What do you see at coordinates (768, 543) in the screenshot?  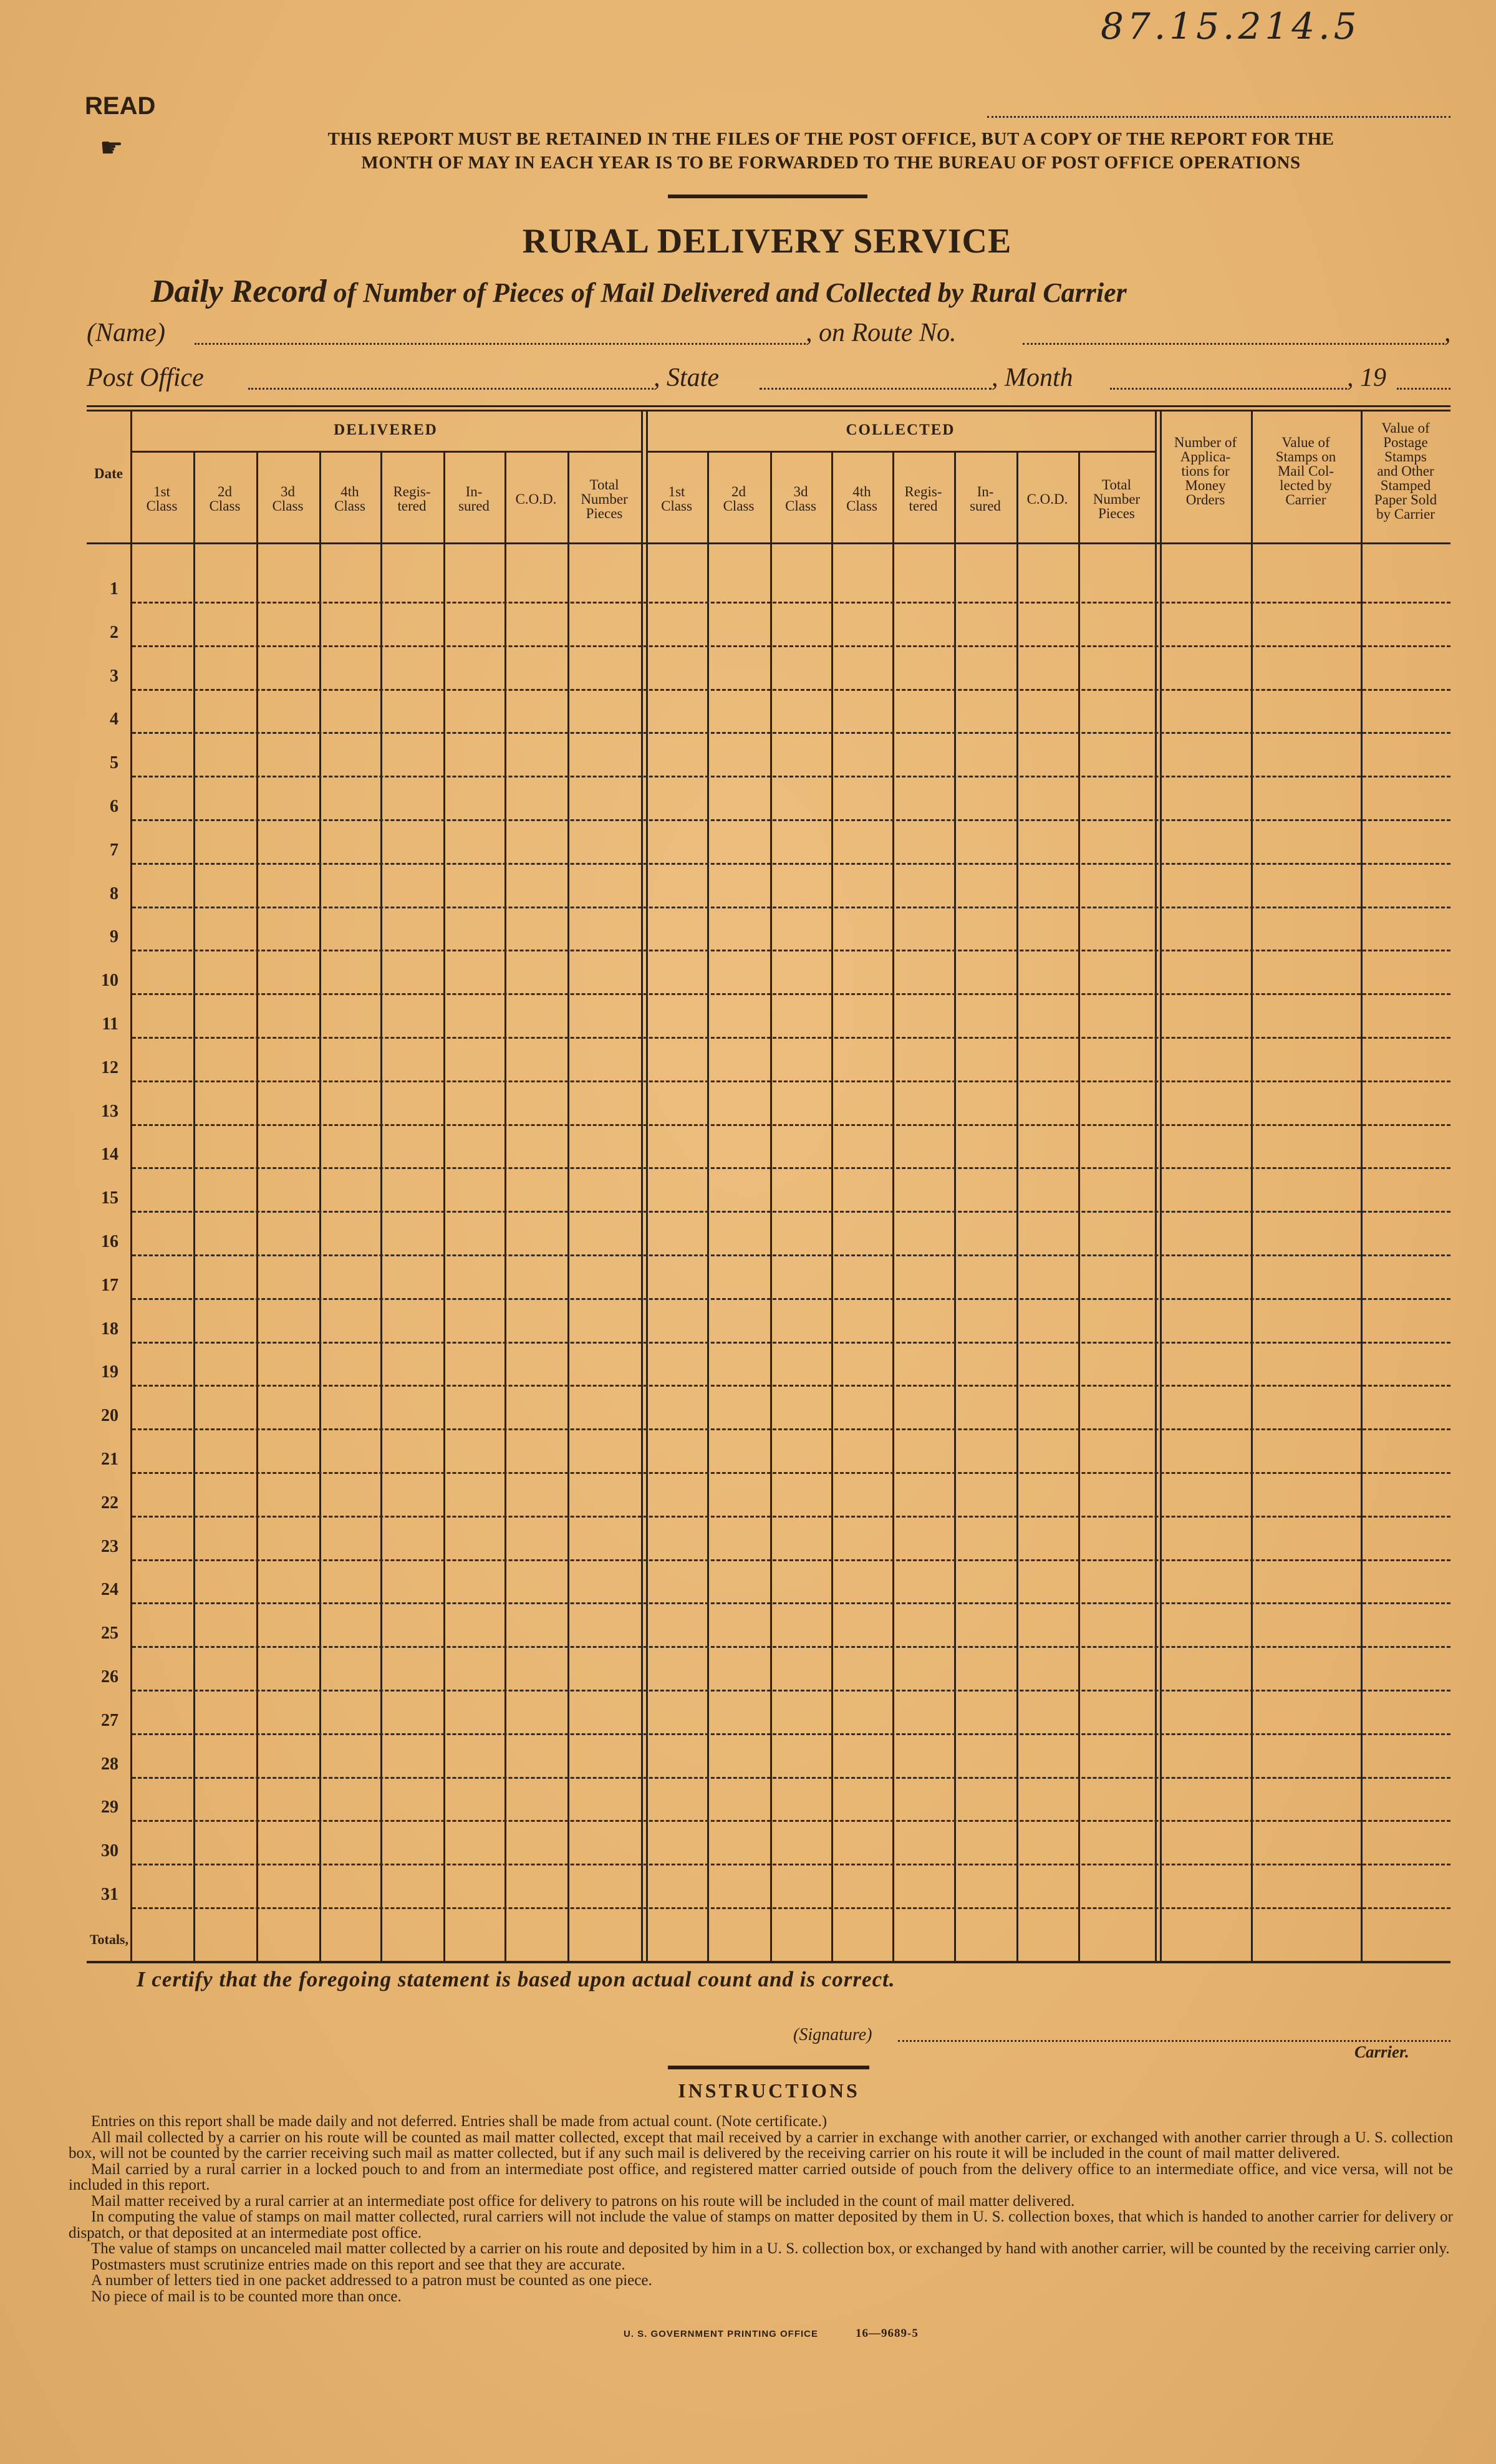 I see `header-bottom-rule` at bounding box center [768, 543].